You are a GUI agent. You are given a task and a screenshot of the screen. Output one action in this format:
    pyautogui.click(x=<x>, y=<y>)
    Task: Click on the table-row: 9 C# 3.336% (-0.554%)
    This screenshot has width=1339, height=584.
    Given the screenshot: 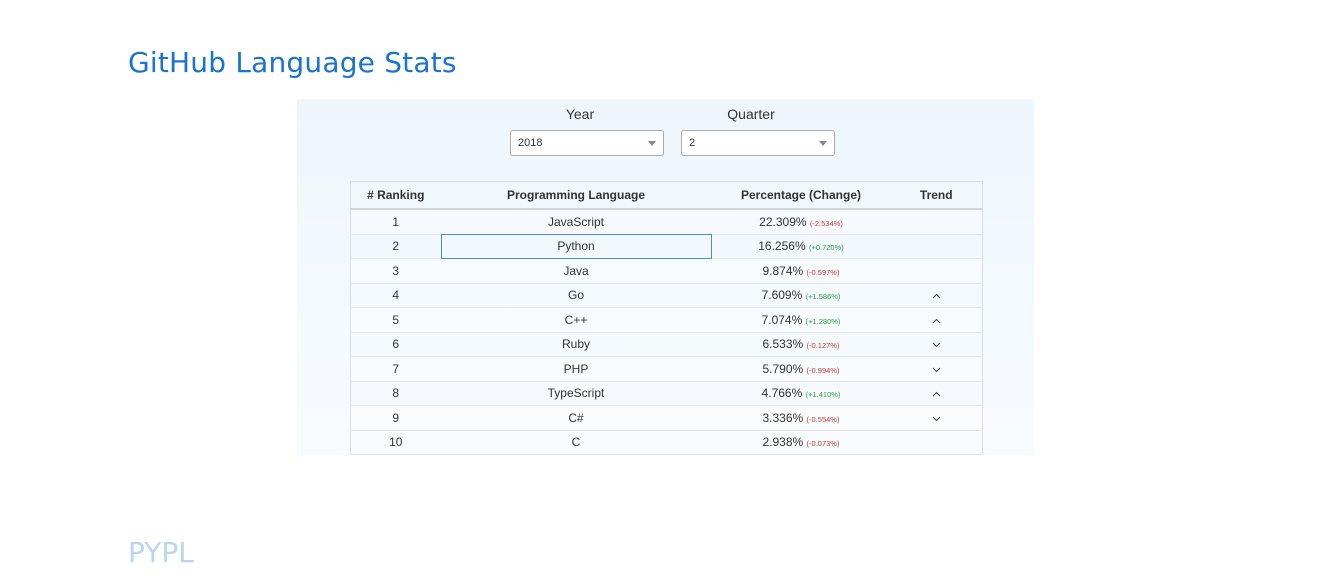 What is the action you would take?
    pyautogui.click(x=666, y=418)
    